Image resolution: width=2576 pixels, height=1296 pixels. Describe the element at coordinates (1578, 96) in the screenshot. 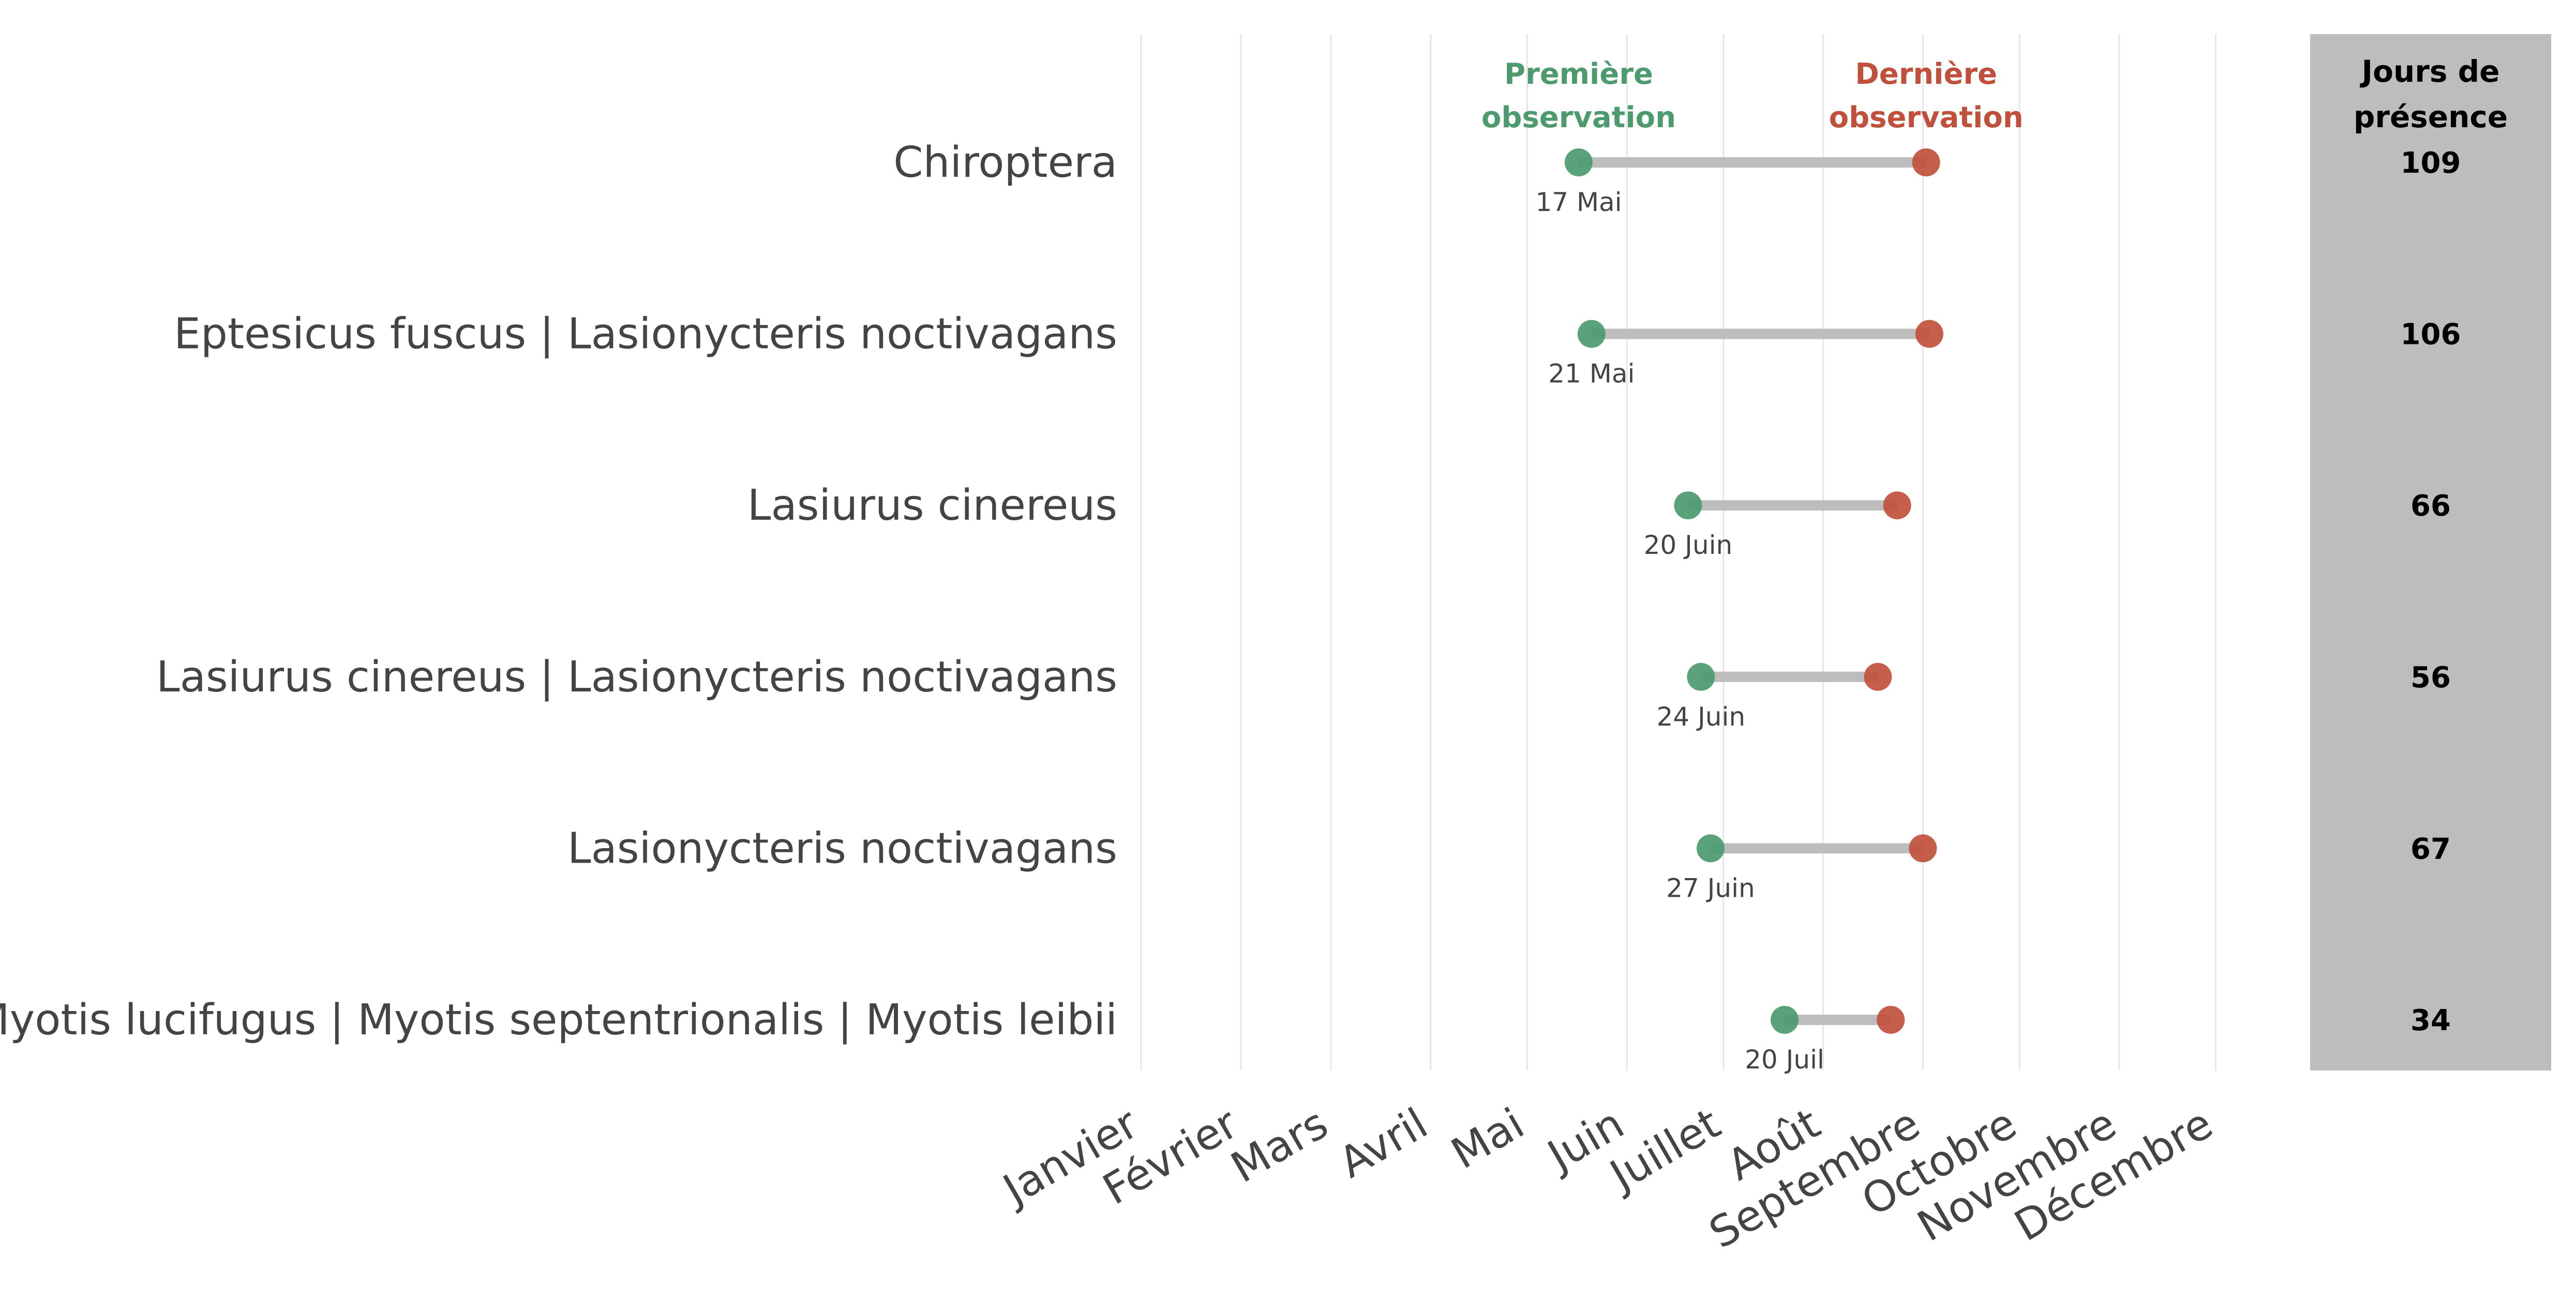

I see `first-observation-header: Première observation` at that location.